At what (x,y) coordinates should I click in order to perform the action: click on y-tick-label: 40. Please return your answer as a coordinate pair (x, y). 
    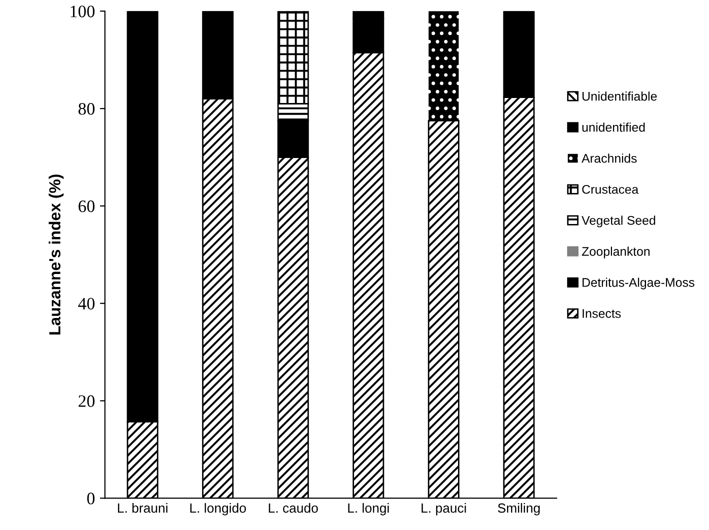
    Looking at the image, I should click on (86, 304).